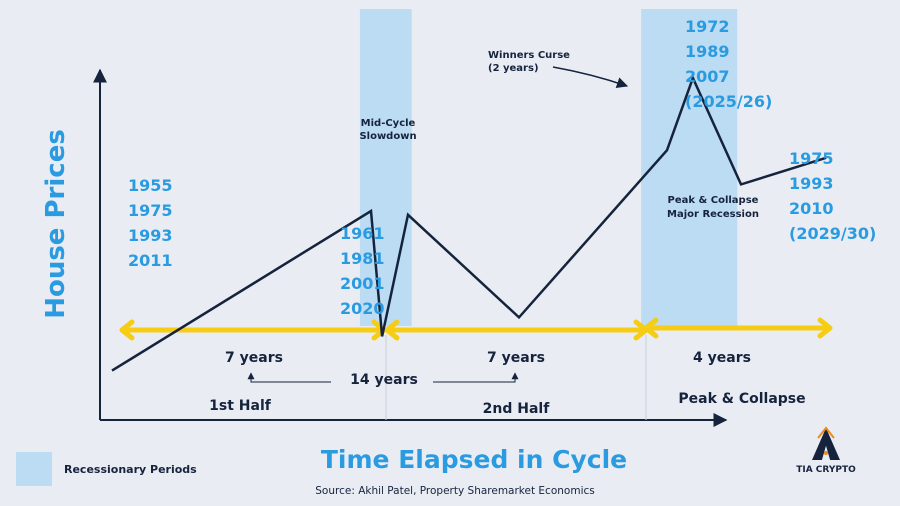 This screenshot has width=900, height=506. Describe the element at coordinates (388, 123) in the screenshot. I see `mid-cycle-label-line-1: Mid-Cycle` at that location.